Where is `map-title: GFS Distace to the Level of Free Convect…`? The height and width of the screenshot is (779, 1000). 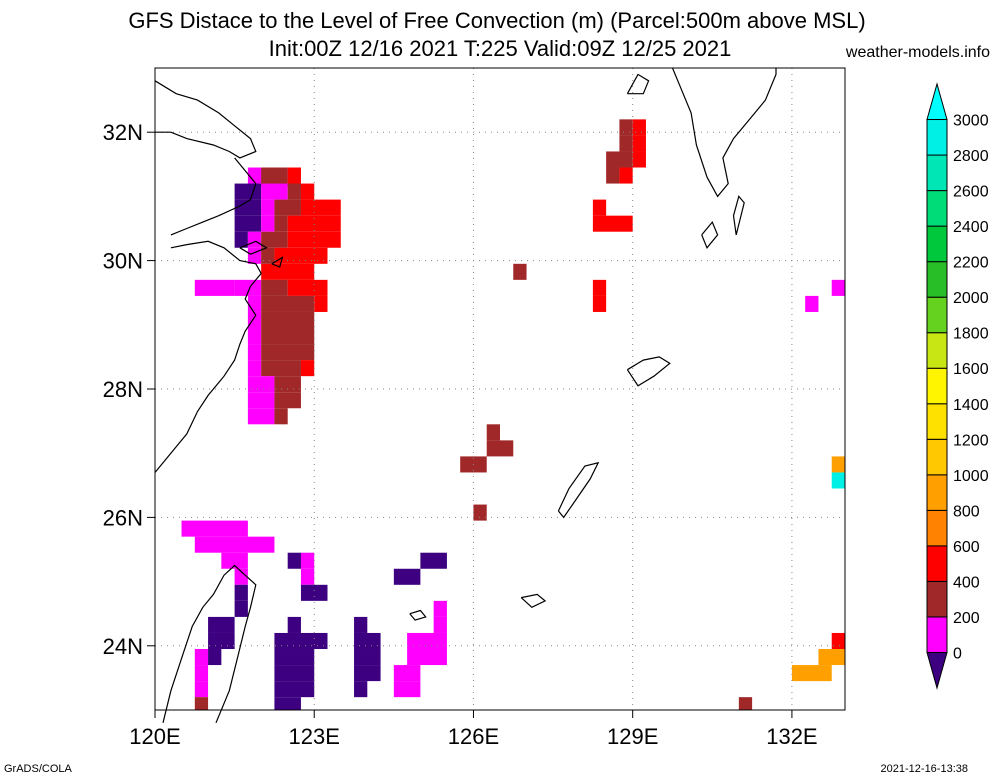 map-title: GFS Distace to the Level of Free Convect… is located at coordinates (497, 20).